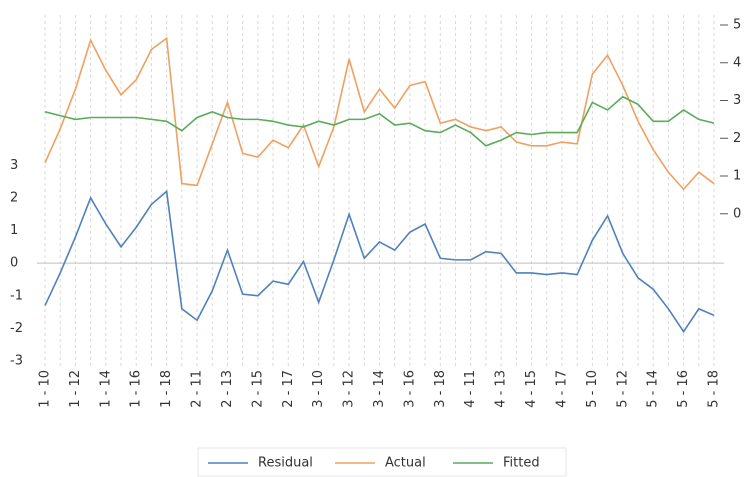 The height and width of the screenshot is (477, 747). What do you see at coordinates (14, 165) in the screenshot?
I see `y-tick-label: 3` at bounding box center [14, 165].